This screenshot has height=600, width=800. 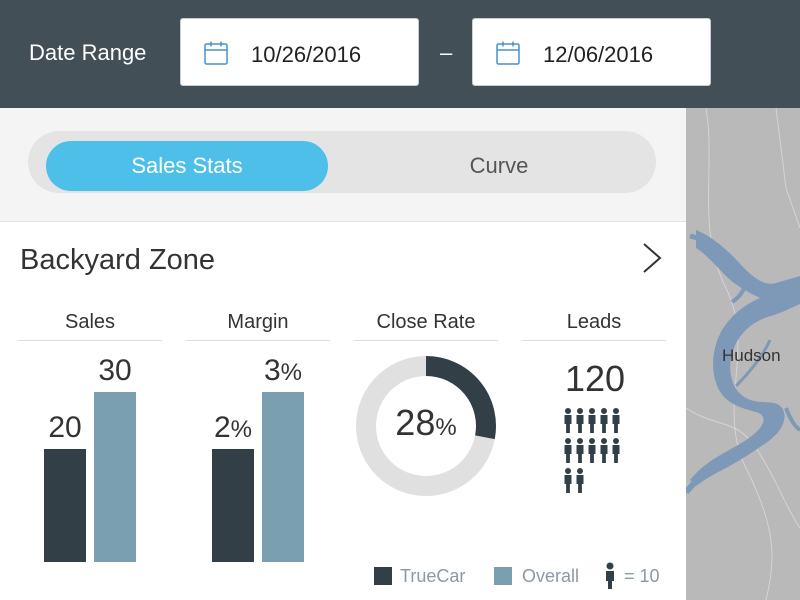 I want to click on legend-truecar-label: TrueCar, so click(x=433, y=576).